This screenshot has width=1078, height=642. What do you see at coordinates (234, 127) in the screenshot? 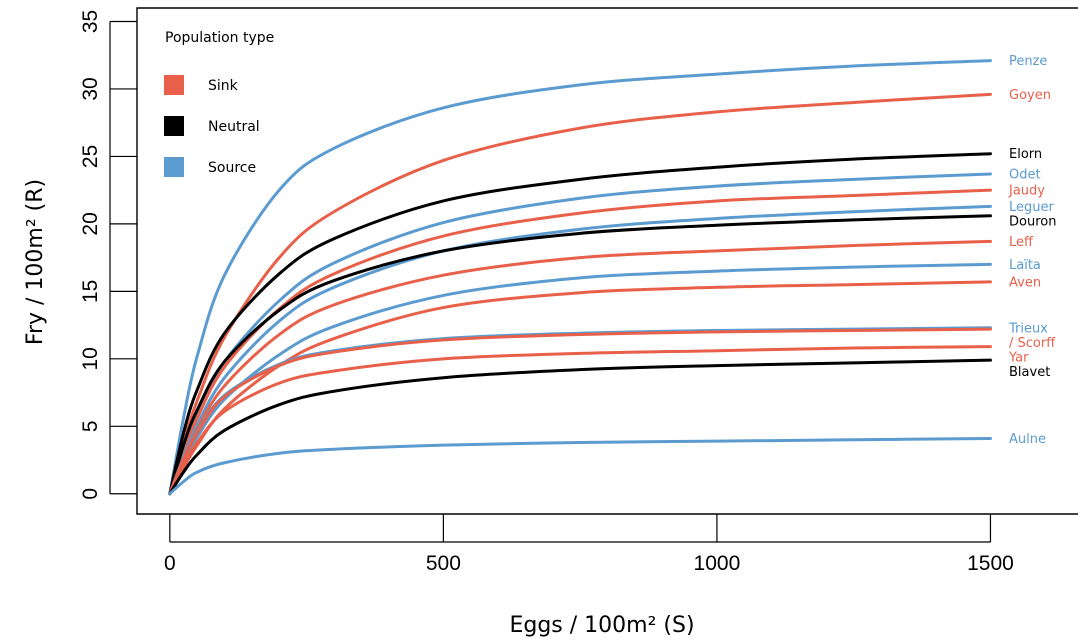
I see `legend-label-neutral: Neutral` at bounding box center [234, 127].